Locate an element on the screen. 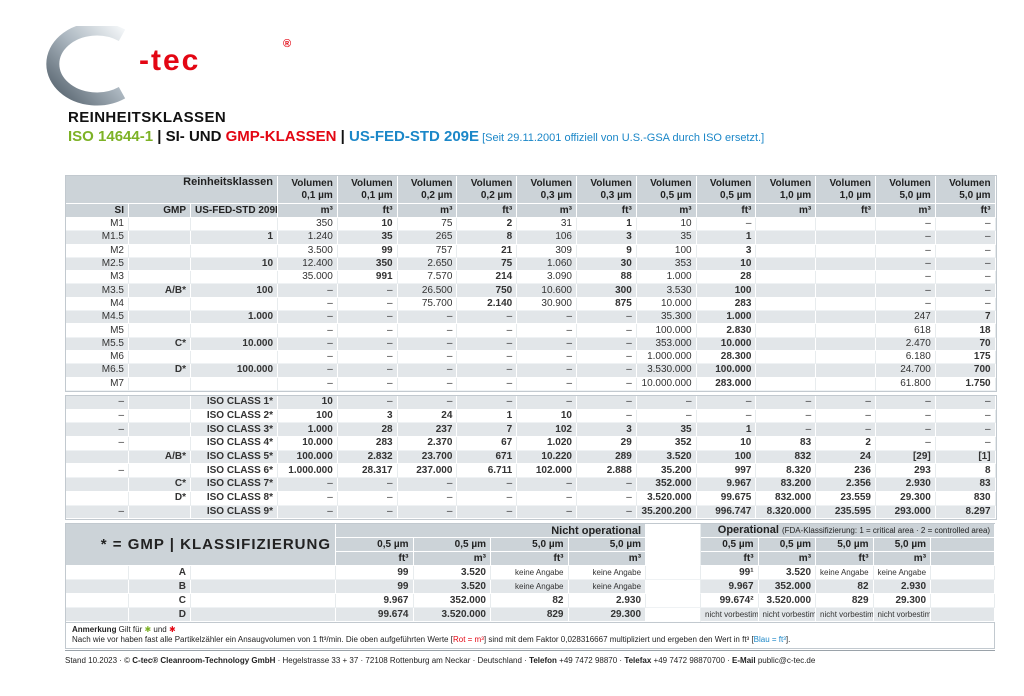 The image size is (1024, 696). value-cell: 618 is located at coordinates (905, 331).